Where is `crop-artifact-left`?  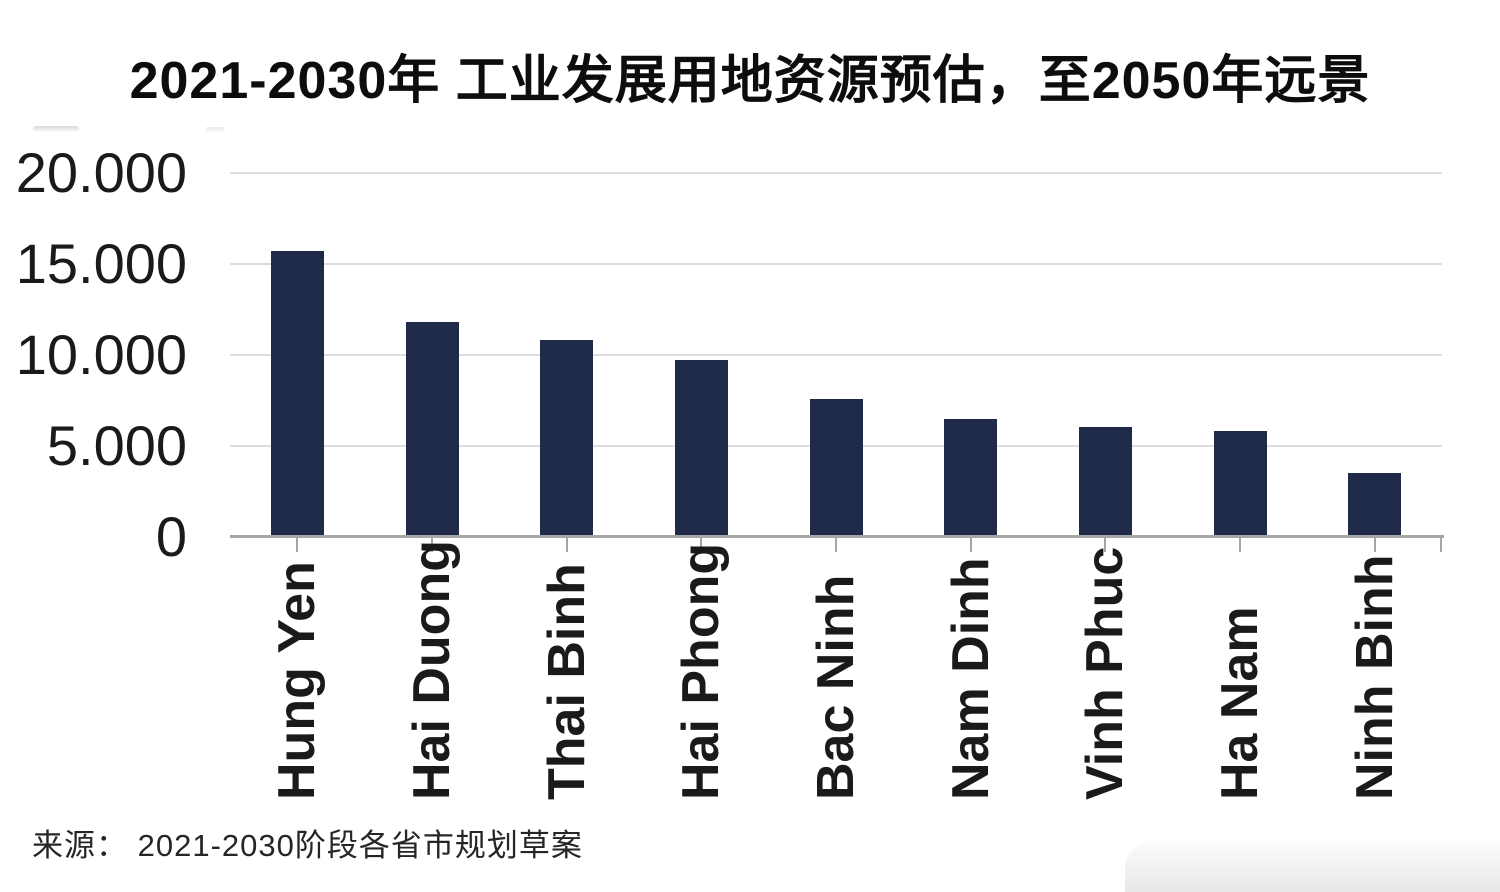 crop-artifact-left is located at coordinates (56, 129).